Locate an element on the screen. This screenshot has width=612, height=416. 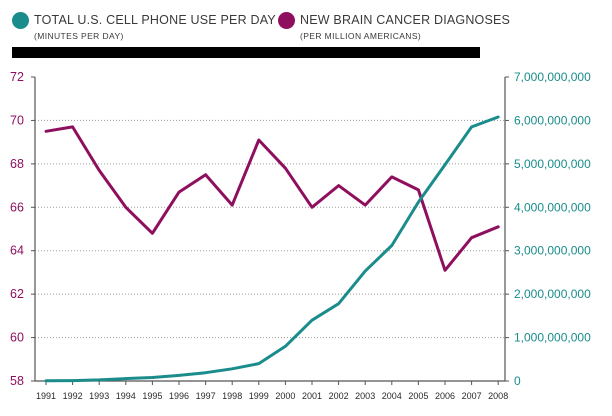
right-tick-label: 2,000,000,000 is located at coordinates (552, 294).